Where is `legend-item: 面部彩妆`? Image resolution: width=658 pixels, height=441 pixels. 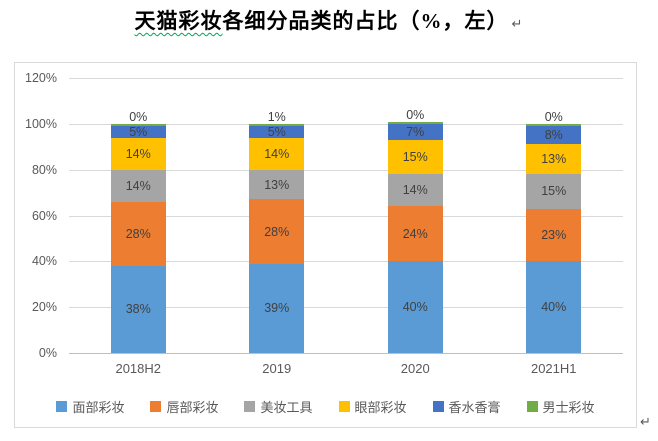 legend-item: 面部彩妆 is located at coordinates (90, 406).